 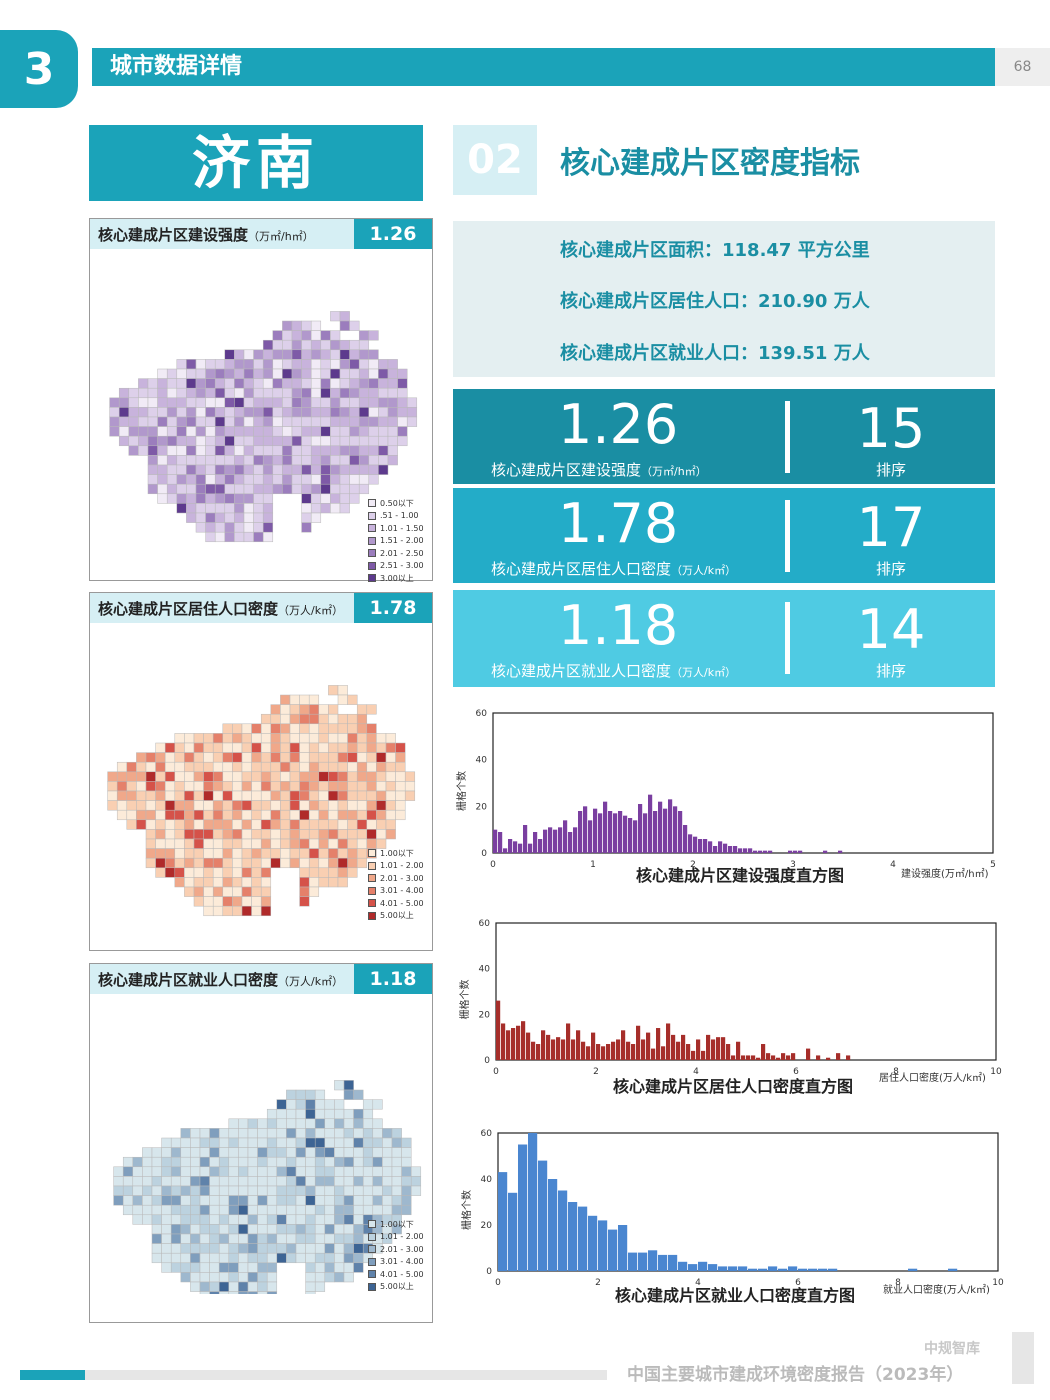 I want to click on resident-population-info: 核心建成片区居住人口：210.90 万人, so click(x=715, y=301).